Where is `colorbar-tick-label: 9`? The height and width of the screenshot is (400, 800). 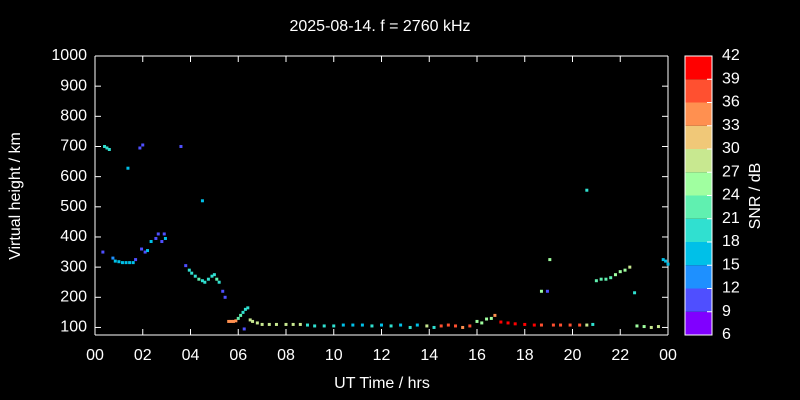
colorbar-tick-label: 9 is located at coordinates (726, 311).